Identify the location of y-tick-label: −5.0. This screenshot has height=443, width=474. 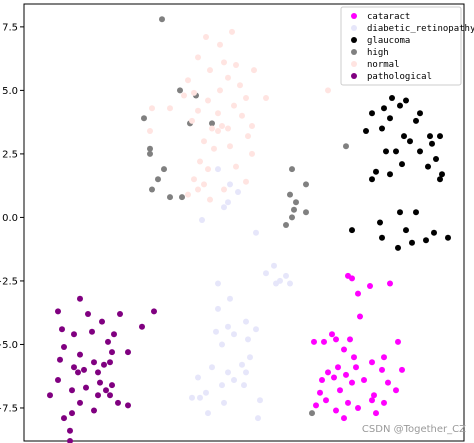
(9, 345).